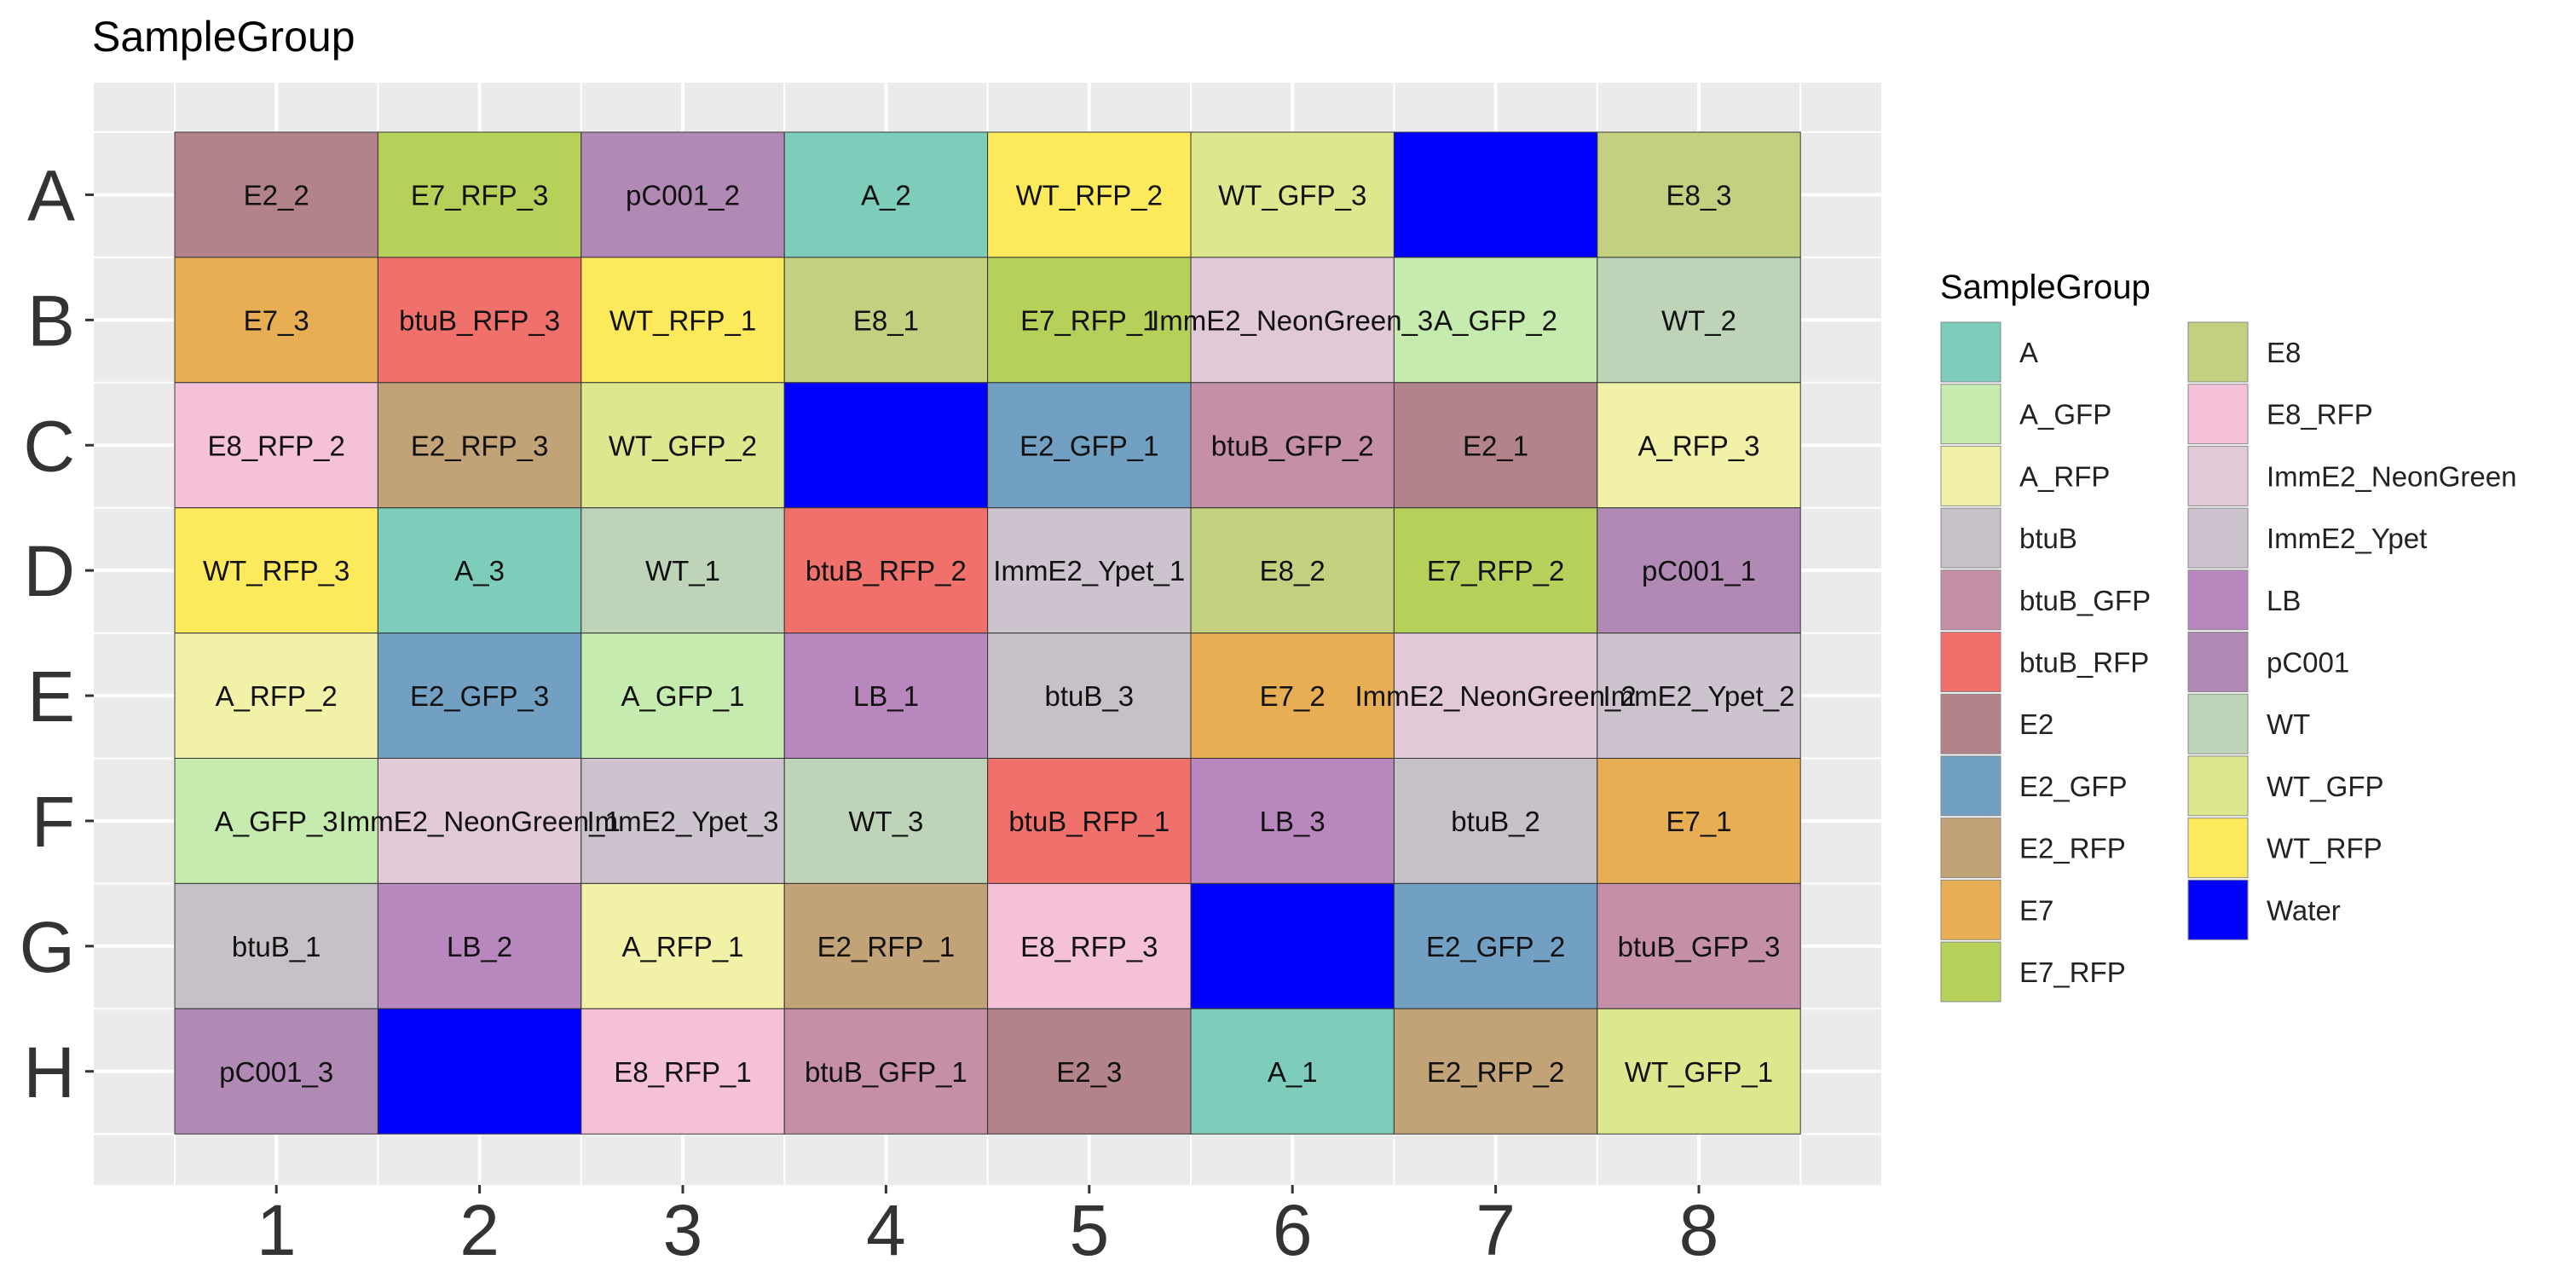  I want to click on well-label-F5: btuB_RFP_1, so click(1089, 821).